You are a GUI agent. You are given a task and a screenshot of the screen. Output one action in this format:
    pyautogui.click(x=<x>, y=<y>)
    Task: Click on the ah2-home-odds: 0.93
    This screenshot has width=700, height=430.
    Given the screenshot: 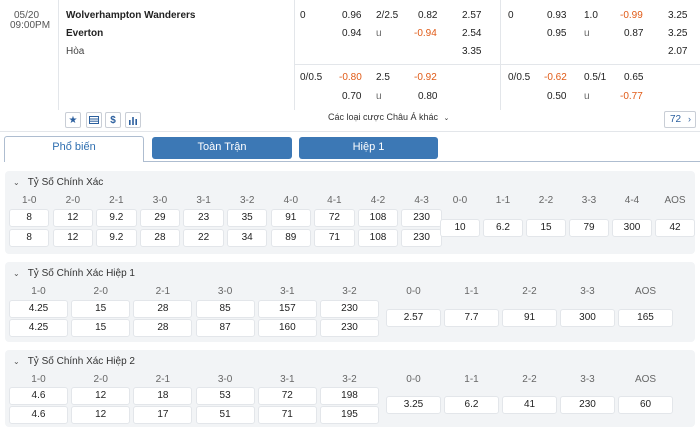 What is the action you would take?
    pyautogui.click(x=557, y=15)
    